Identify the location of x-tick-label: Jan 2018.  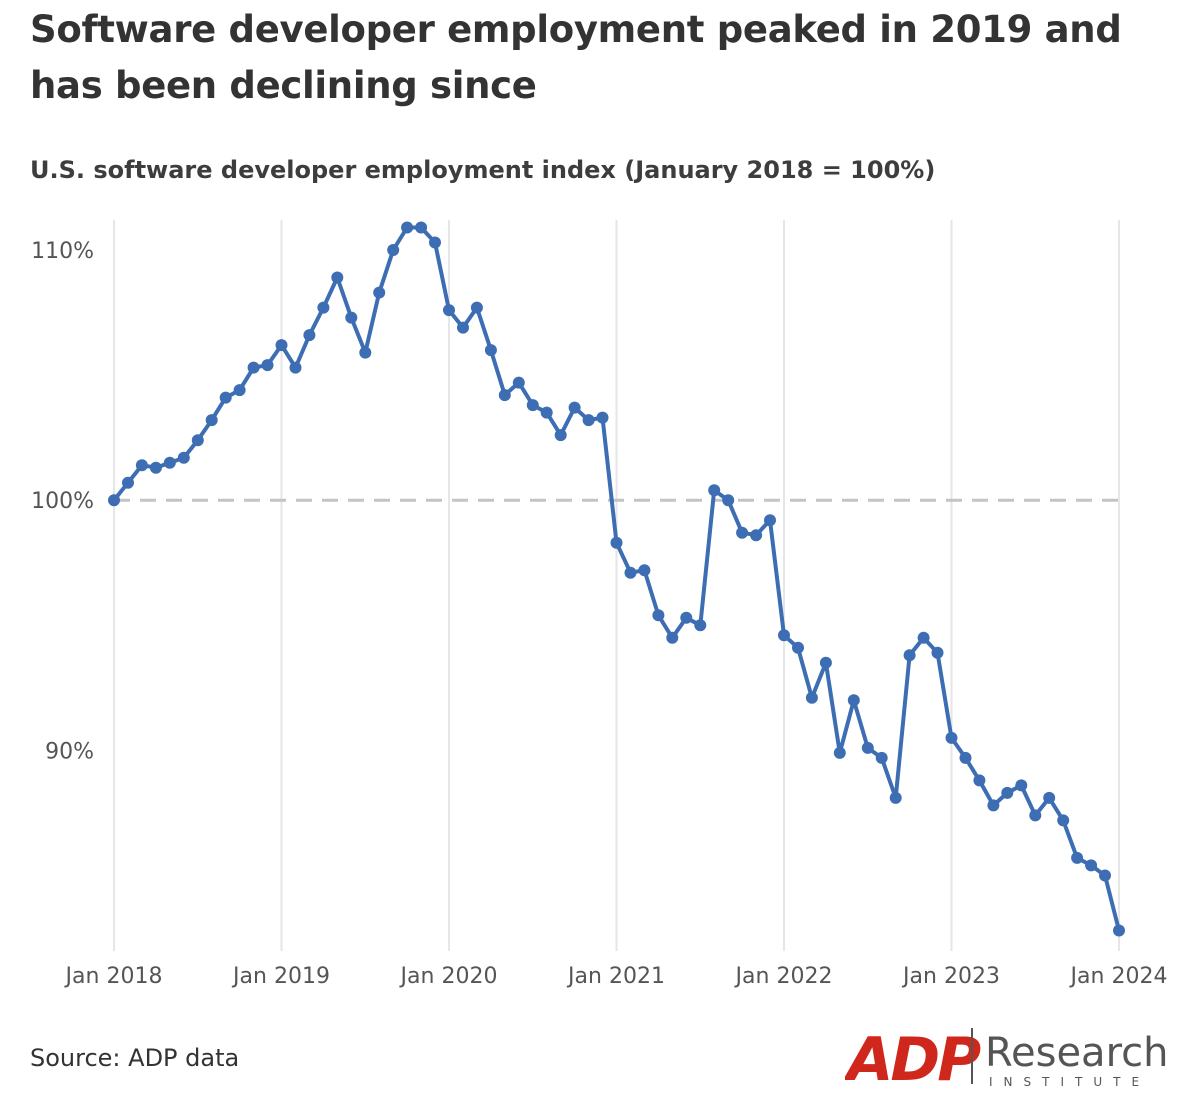
(113, 976).